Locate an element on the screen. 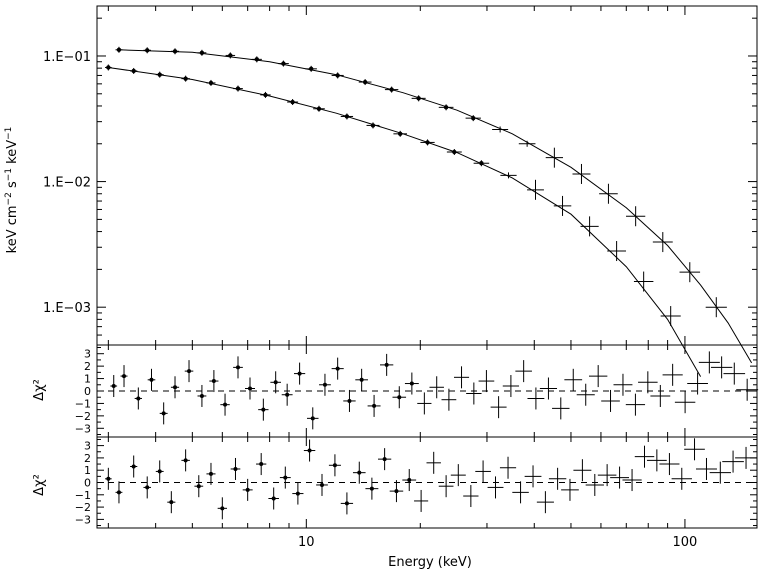  y-tick-label: −1 is located at coordinates (83, 495).